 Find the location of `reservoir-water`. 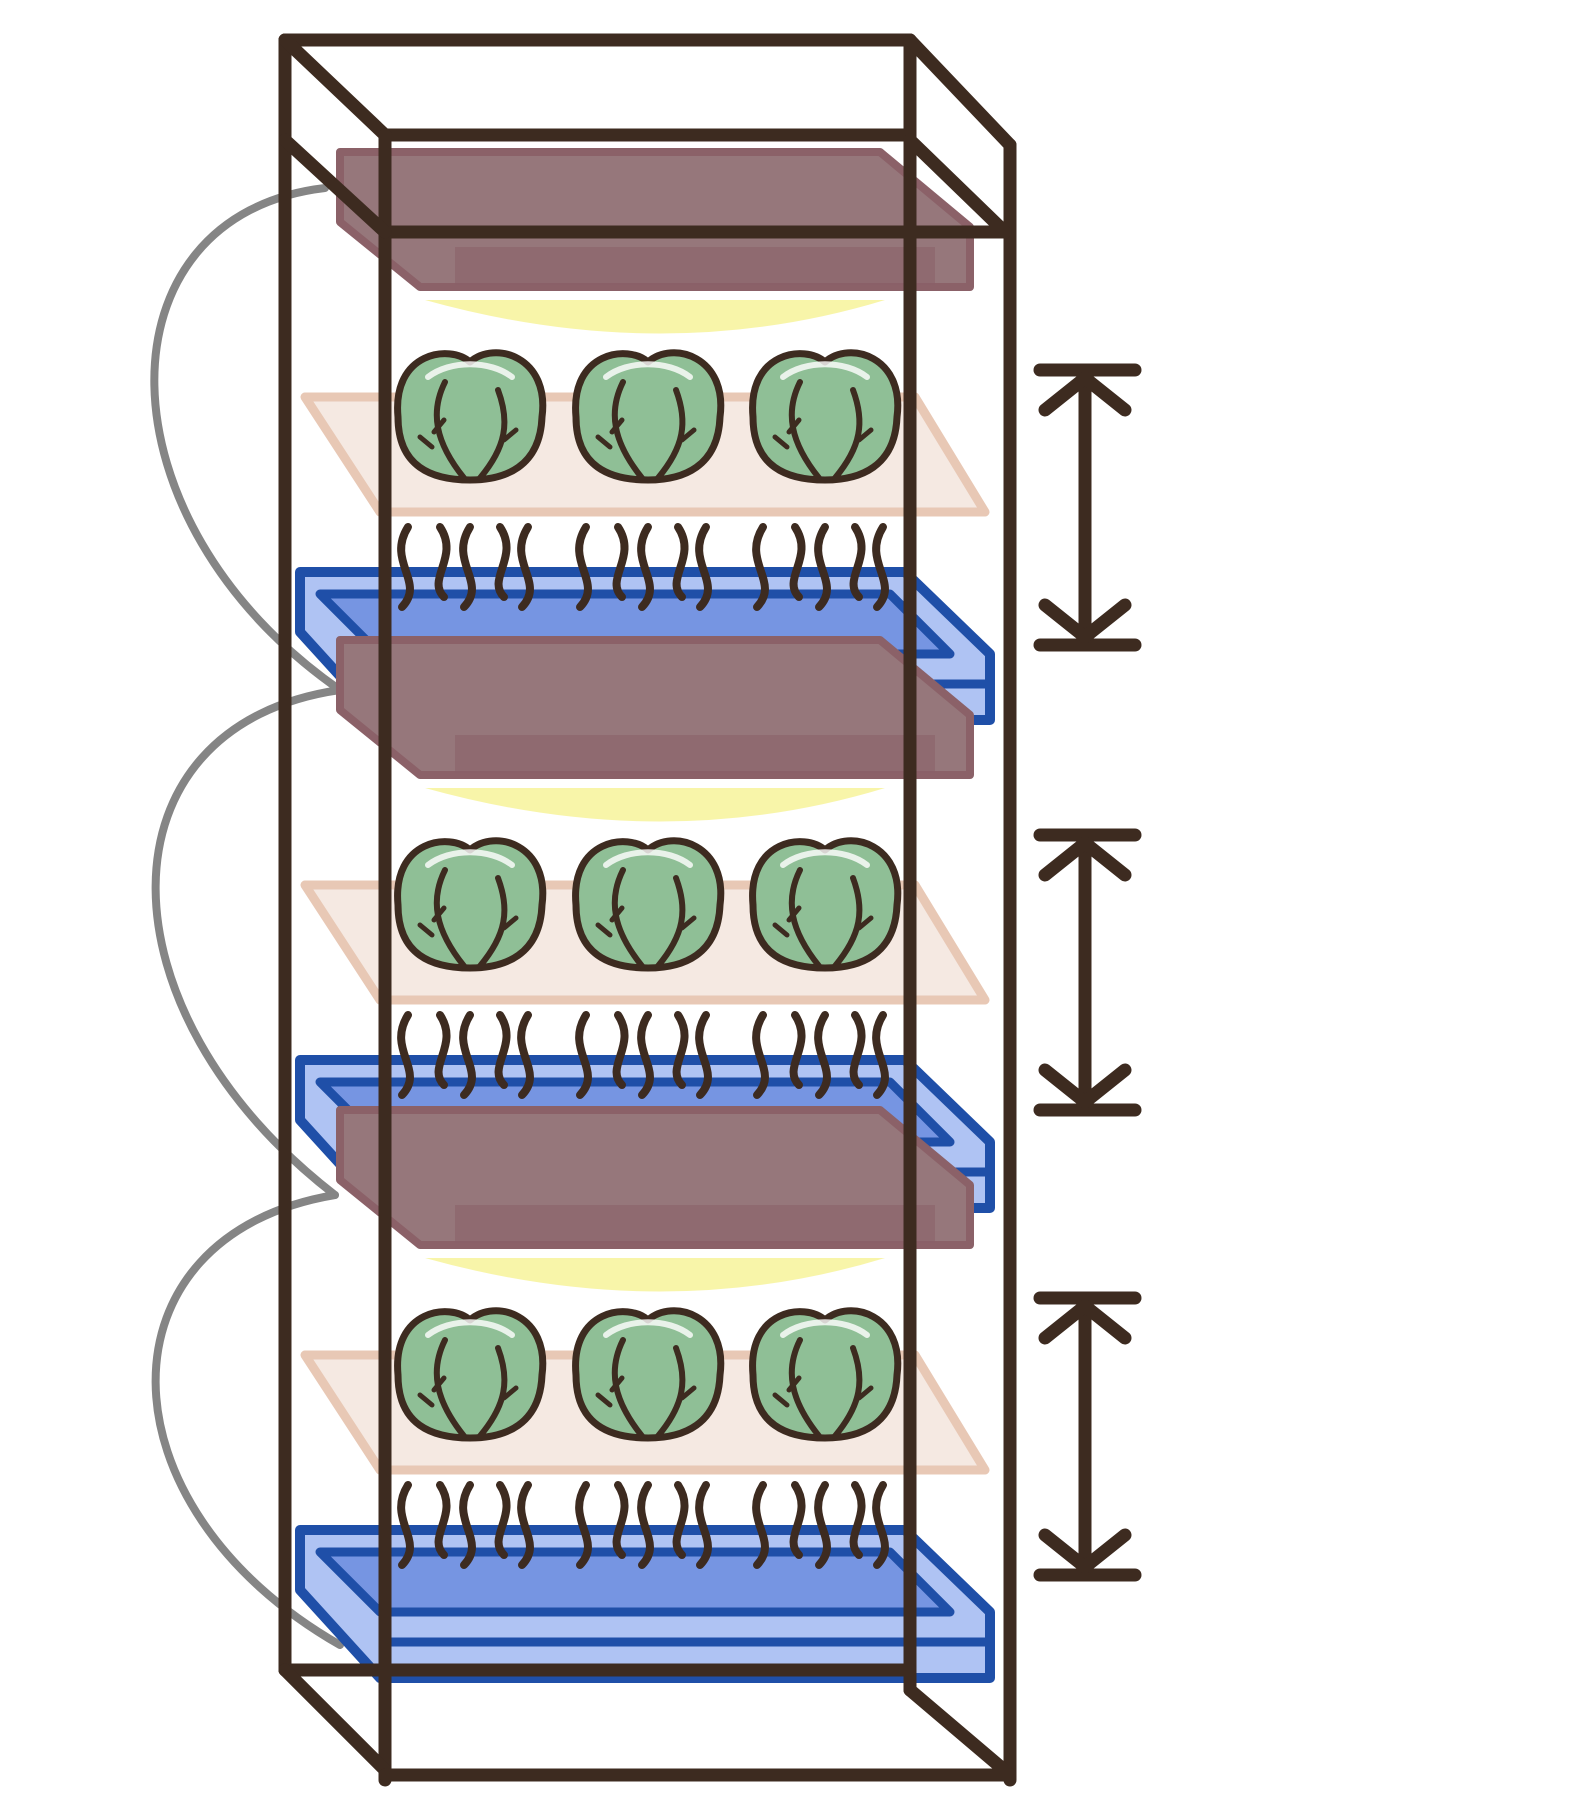

reservoir-water is located at coordinates (635, 1582).